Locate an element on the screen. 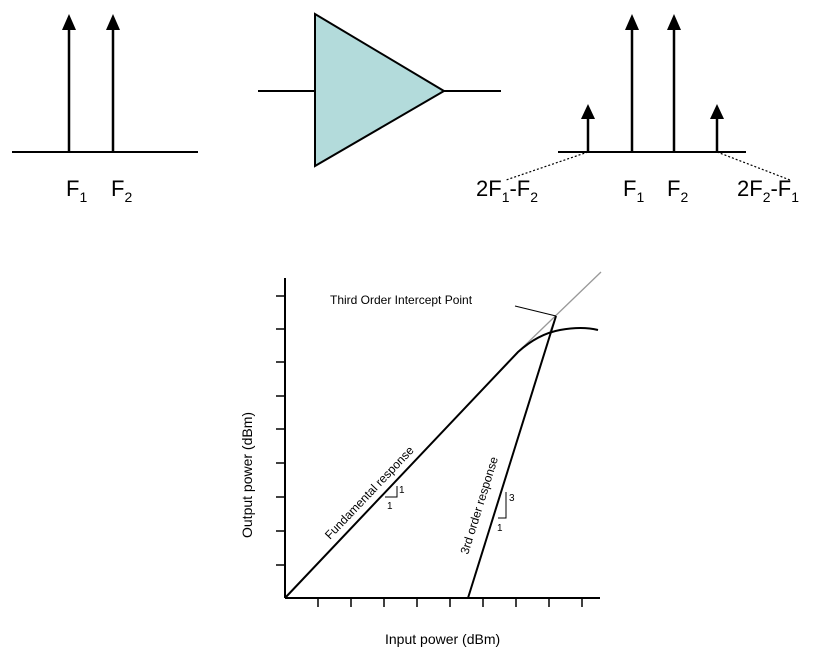 This screenshot has width=838, height=653. input-label-f1: F1 is located at coordinates (76, 190).